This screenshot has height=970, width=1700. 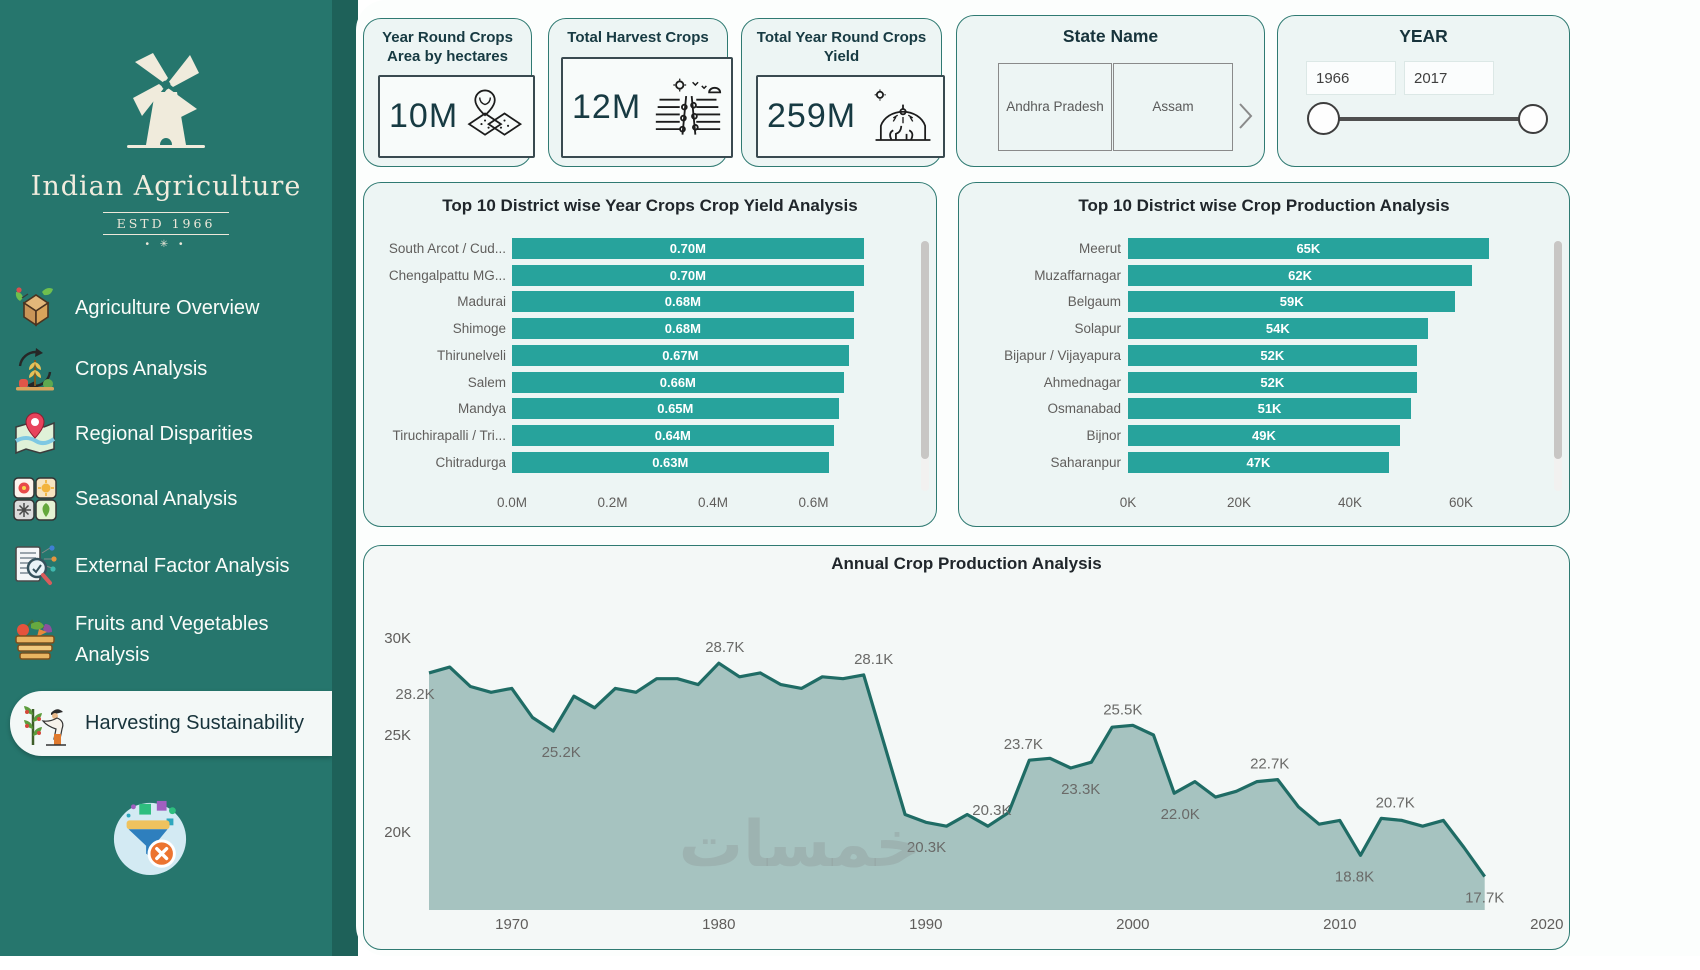 What do you see at coordinates (1180, 814) in the screenshot?
I see `data-point-label: 22.0K` at bounding box center [1180, 814].